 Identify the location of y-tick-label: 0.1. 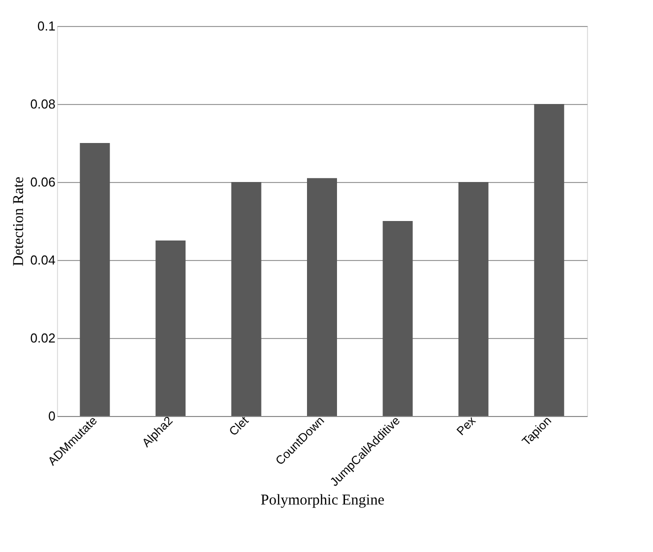
(46, 26).